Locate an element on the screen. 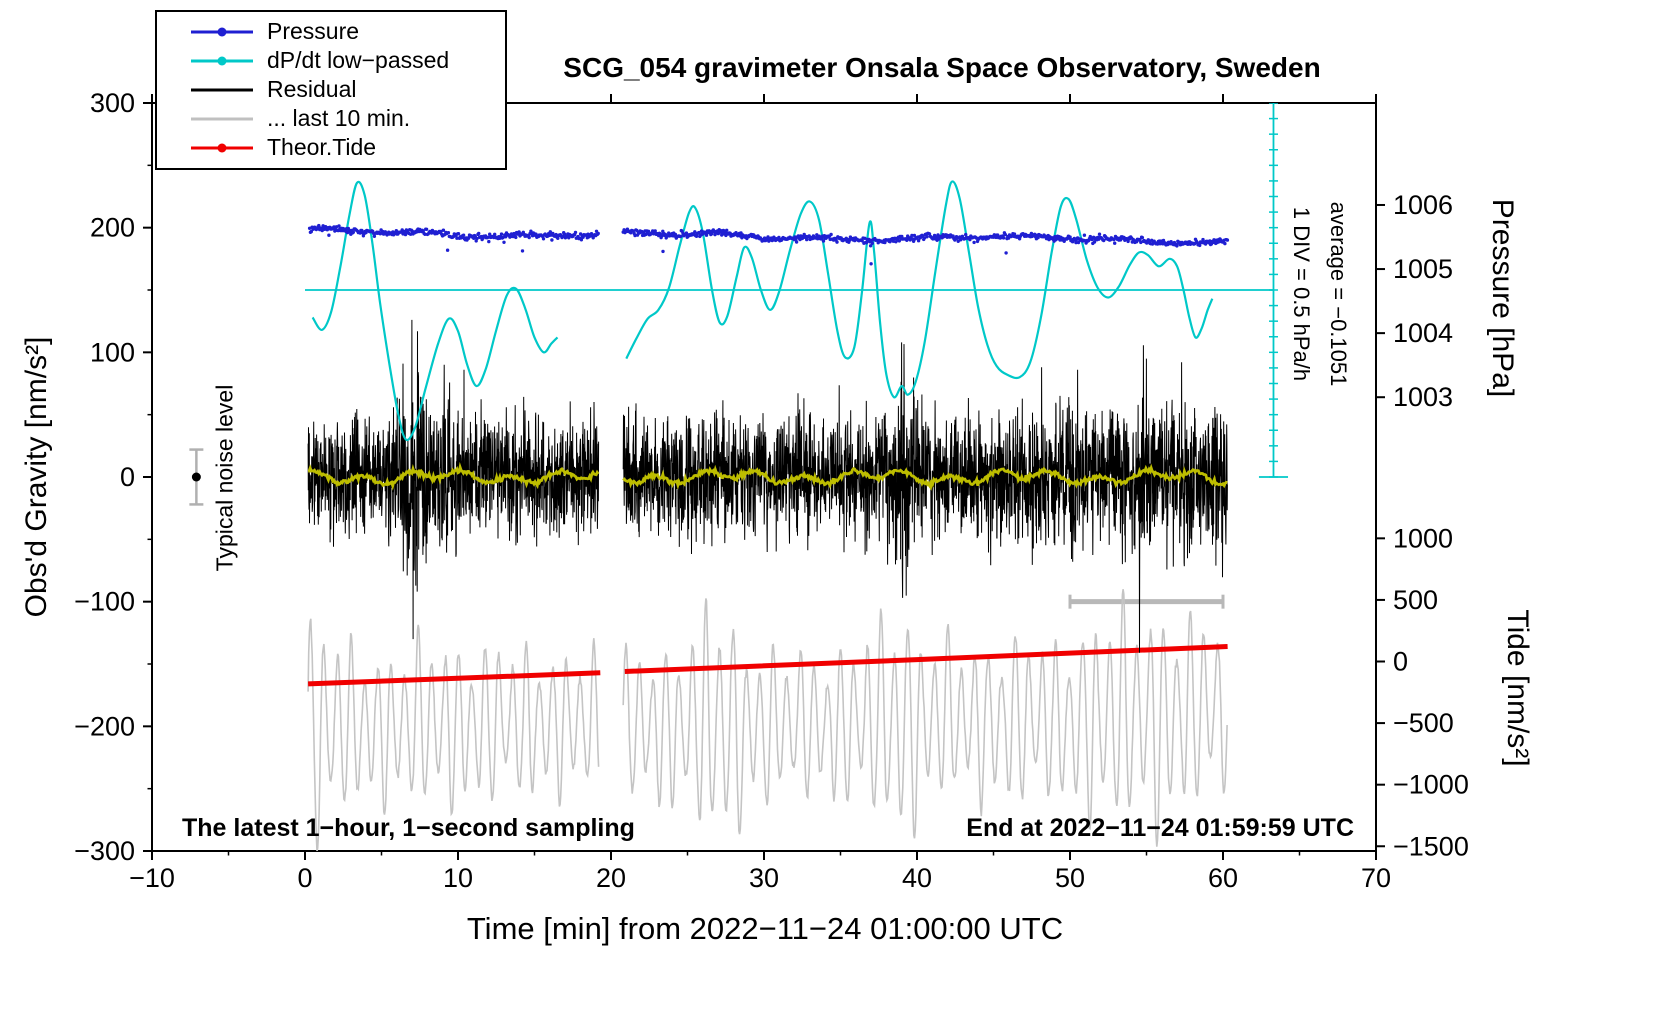  legend-item-pressure: Pressure is located at coordinates (331, 31).